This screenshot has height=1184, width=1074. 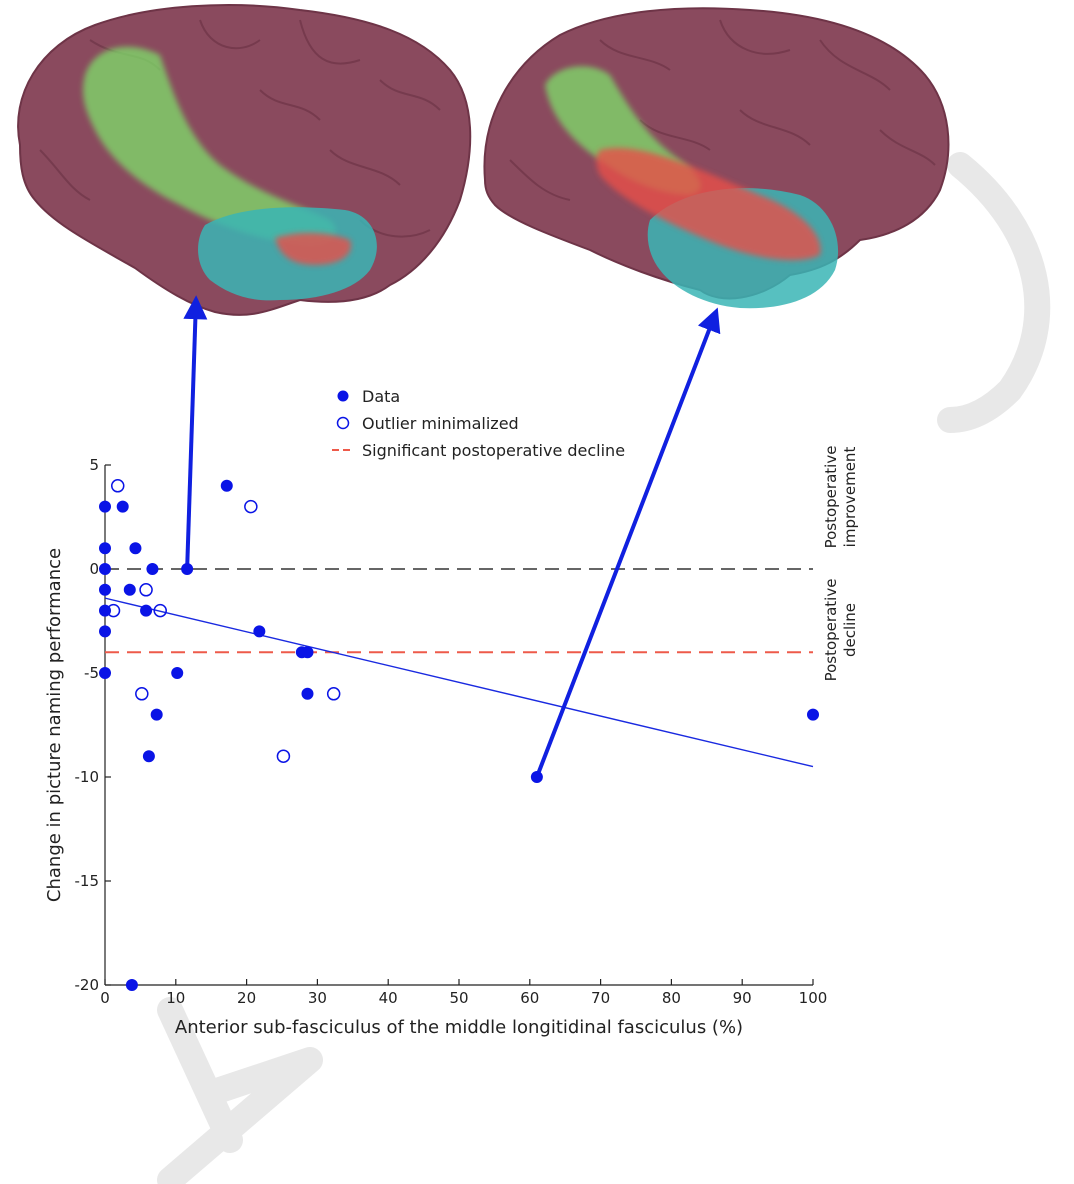 I want to click on legend-outlier-label: Outlier minimalized, so click(x=440, y=423).